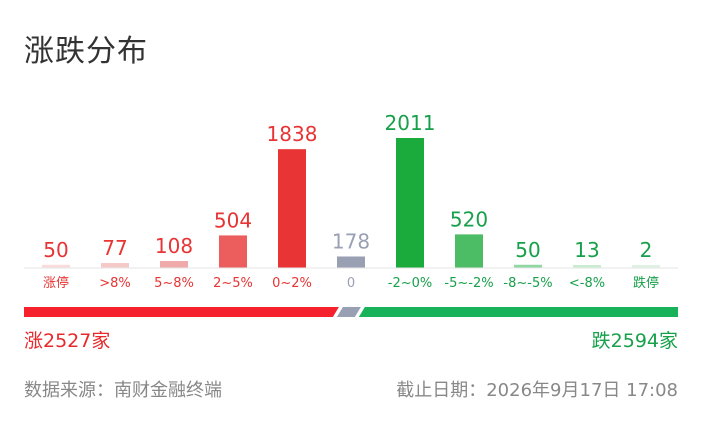 This screenshot has height=424, width=702. I want to click on category-label: 0~2%, so click(292, 283).